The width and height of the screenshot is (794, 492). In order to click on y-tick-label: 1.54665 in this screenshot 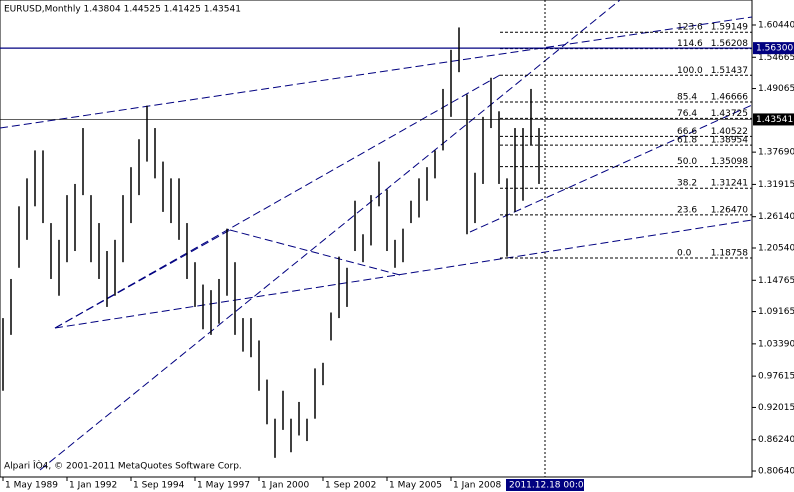, I will do `click(776, 58)`.